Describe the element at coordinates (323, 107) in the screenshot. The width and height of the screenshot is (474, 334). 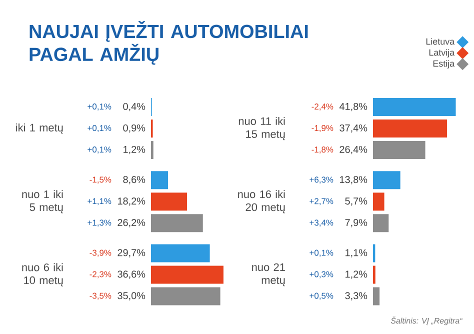
I see `text: -2,4%` at that location.